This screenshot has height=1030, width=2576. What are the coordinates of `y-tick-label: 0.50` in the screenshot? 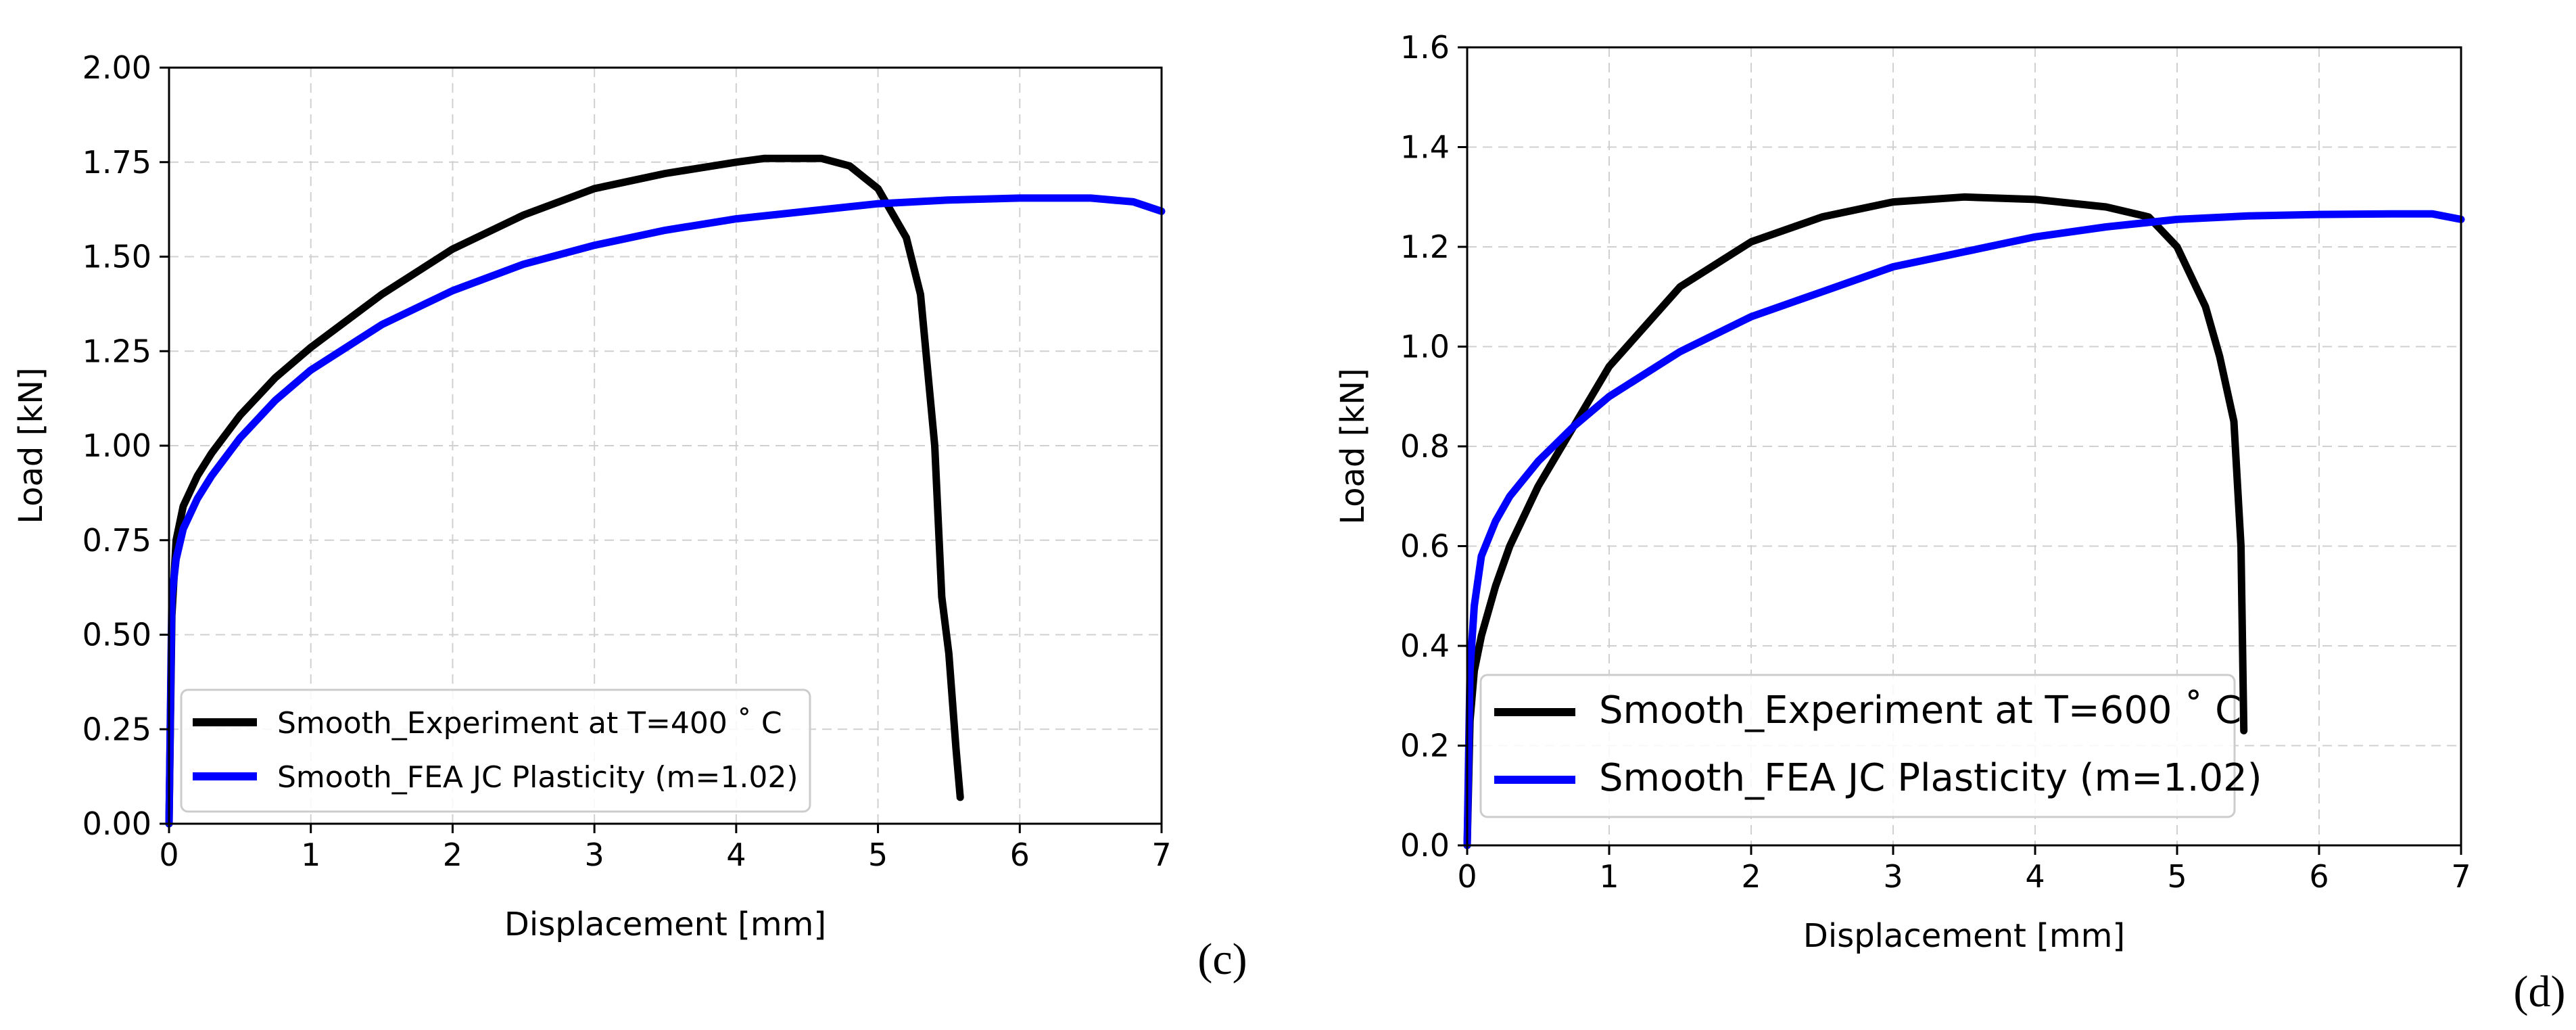 It's located at (116, 635).